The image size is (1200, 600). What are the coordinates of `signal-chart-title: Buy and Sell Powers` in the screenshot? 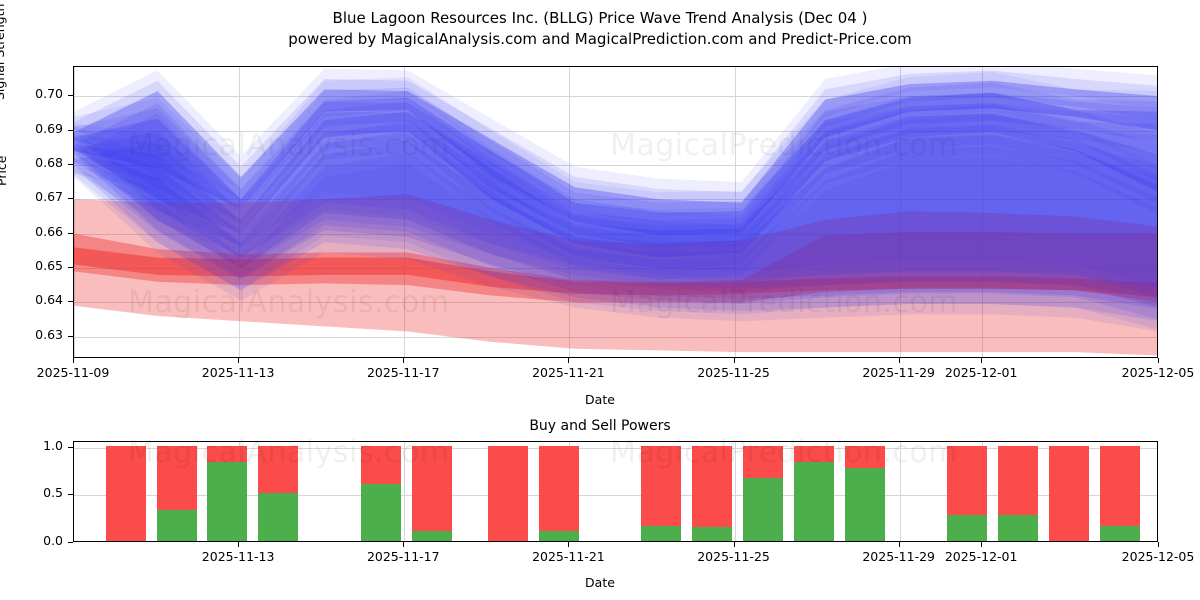 It's located at (600, 426).